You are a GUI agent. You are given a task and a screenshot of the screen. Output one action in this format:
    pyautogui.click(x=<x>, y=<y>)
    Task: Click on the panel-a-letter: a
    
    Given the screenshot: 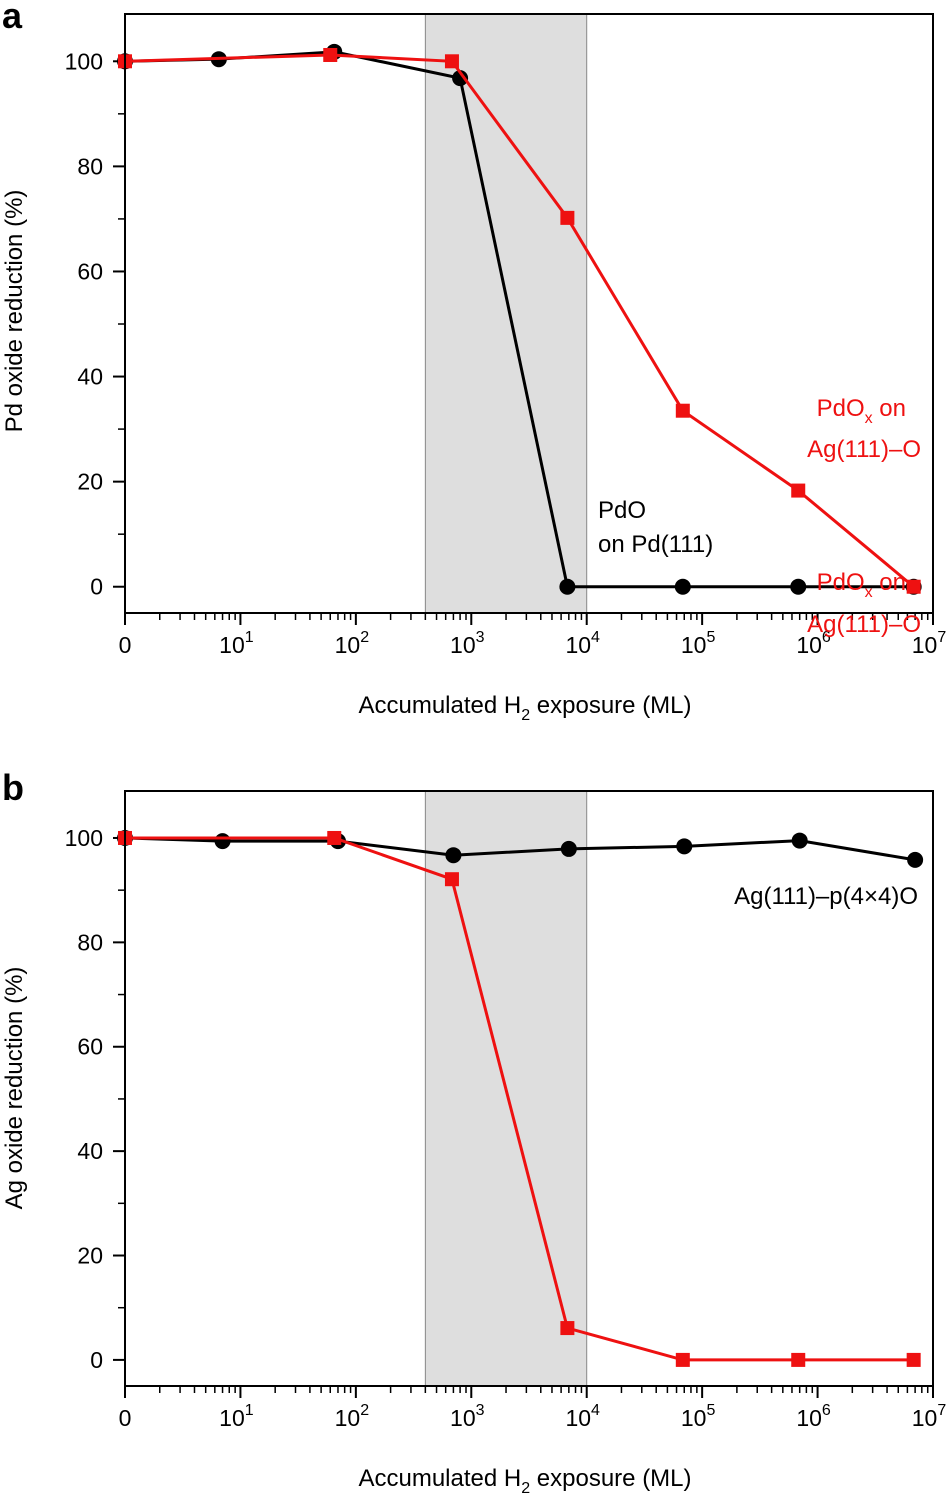 What is the action you would take?
    pyautogui.click(x=12, y=18)
    